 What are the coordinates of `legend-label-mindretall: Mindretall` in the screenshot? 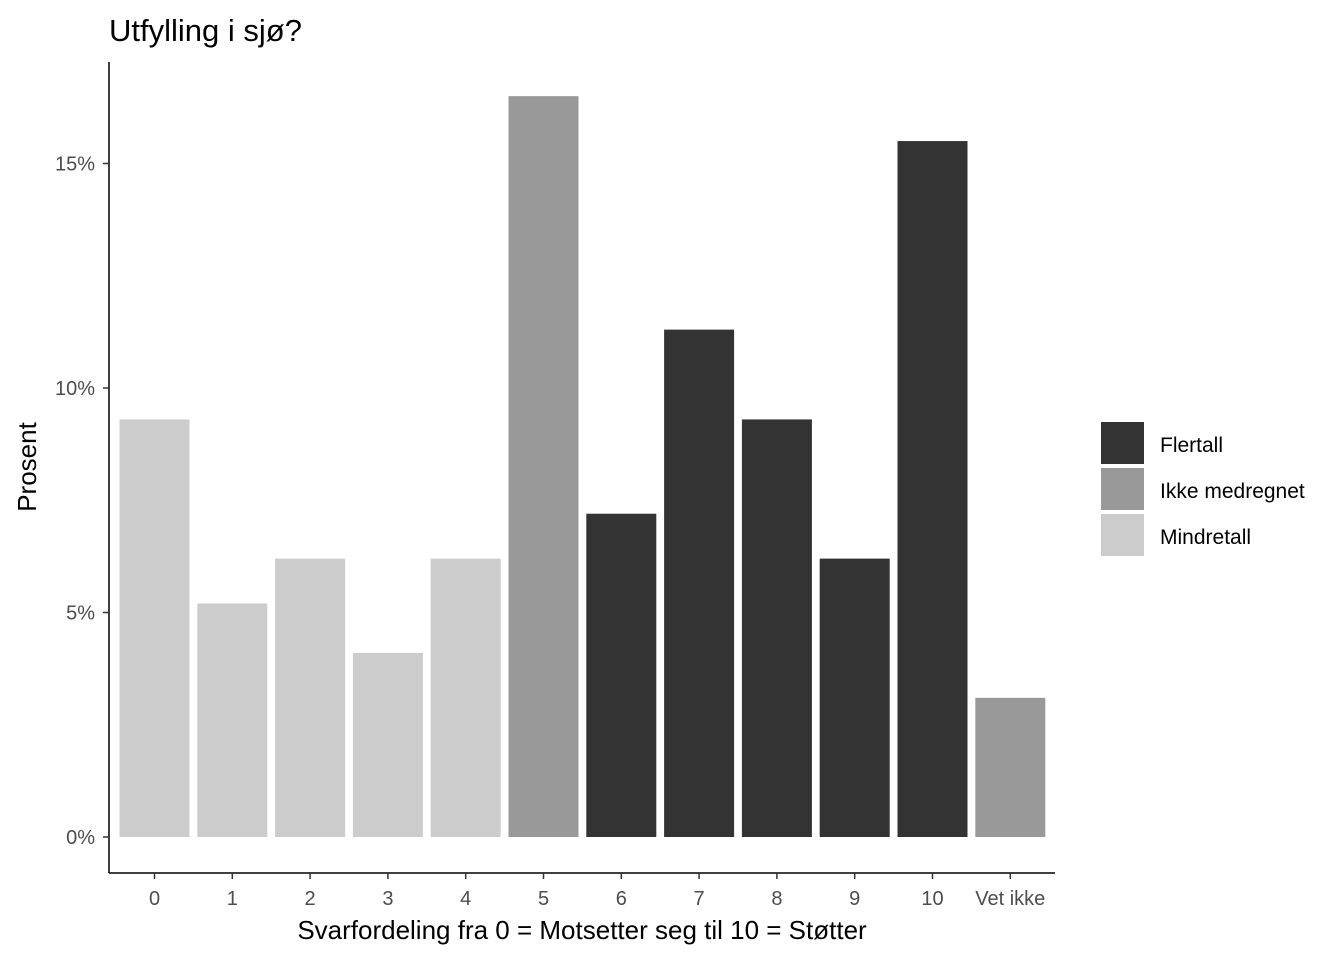 It's located at (1205, 537).